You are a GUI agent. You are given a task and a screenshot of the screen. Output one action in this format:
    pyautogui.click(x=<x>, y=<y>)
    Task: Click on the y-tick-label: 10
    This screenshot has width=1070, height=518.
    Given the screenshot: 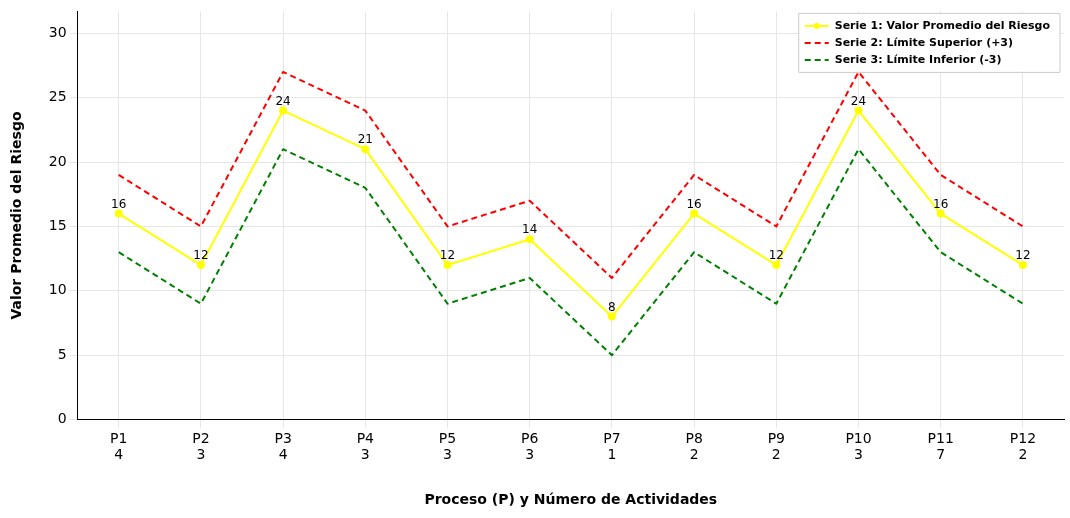 What is the action you would take?
    pyautogui.click(x=57, y=289)
    